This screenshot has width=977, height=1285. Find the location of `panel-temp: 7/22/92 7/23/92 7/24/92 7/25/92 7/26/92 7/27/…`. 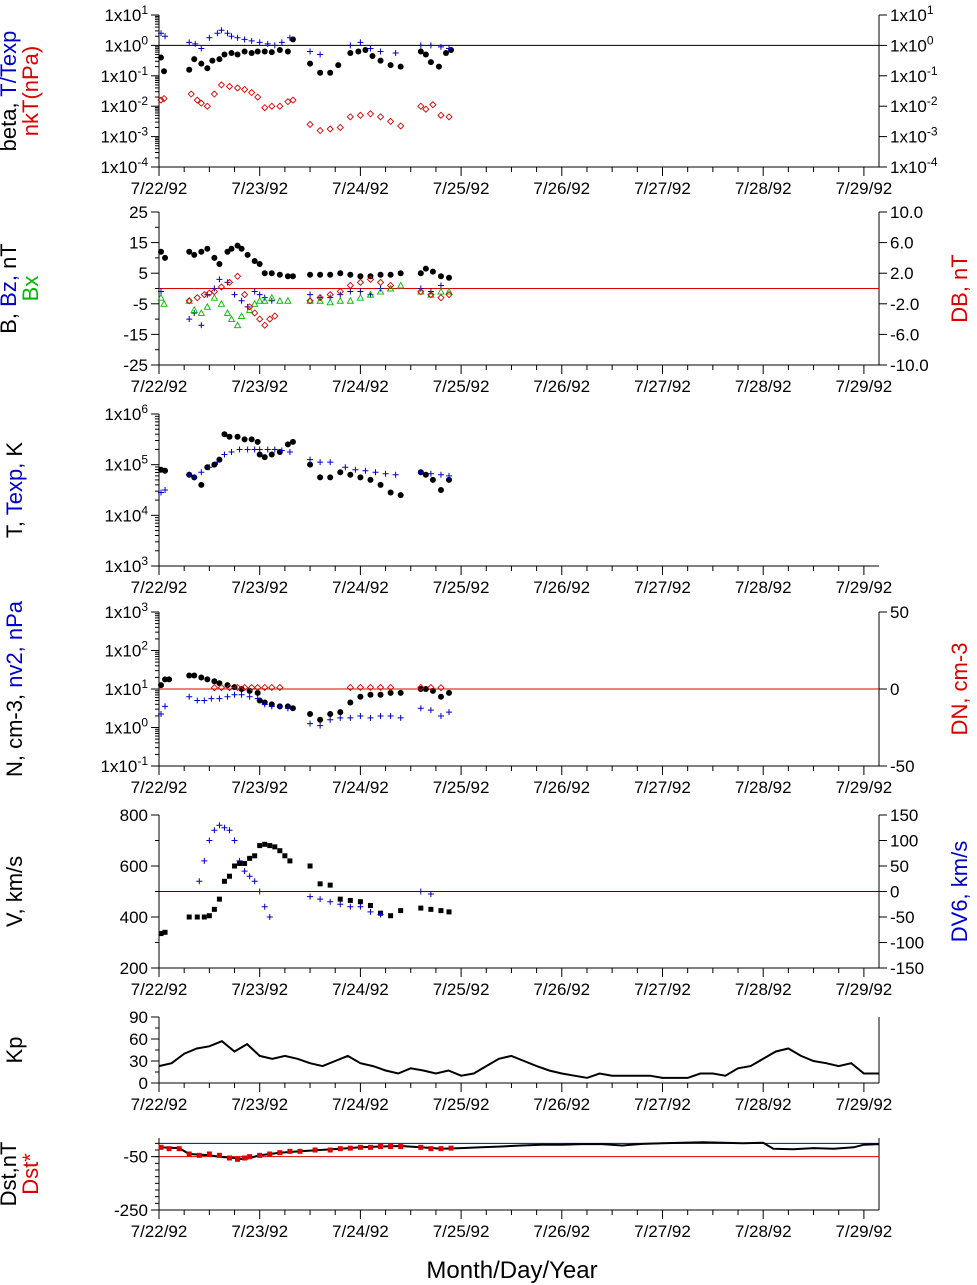

panel-temp: 7/22/92 7/23/92 7/24/92 7/25/92 7/26/92 7/27/… is located at coordinates (447, 499).